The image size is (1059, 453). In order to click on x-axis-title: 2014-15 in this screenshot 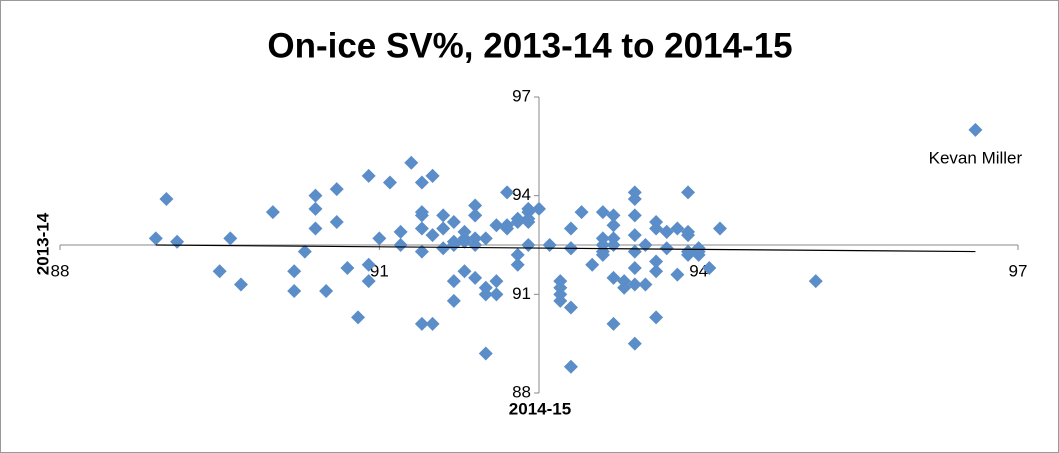, I will do `click(540, 408)`.